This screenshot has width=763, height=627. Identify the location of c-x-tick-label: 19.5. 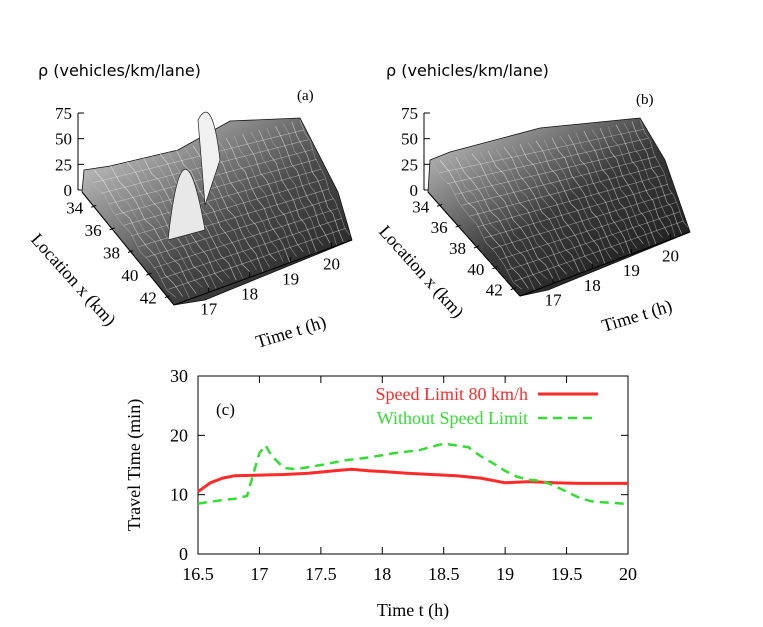
(567, 574).